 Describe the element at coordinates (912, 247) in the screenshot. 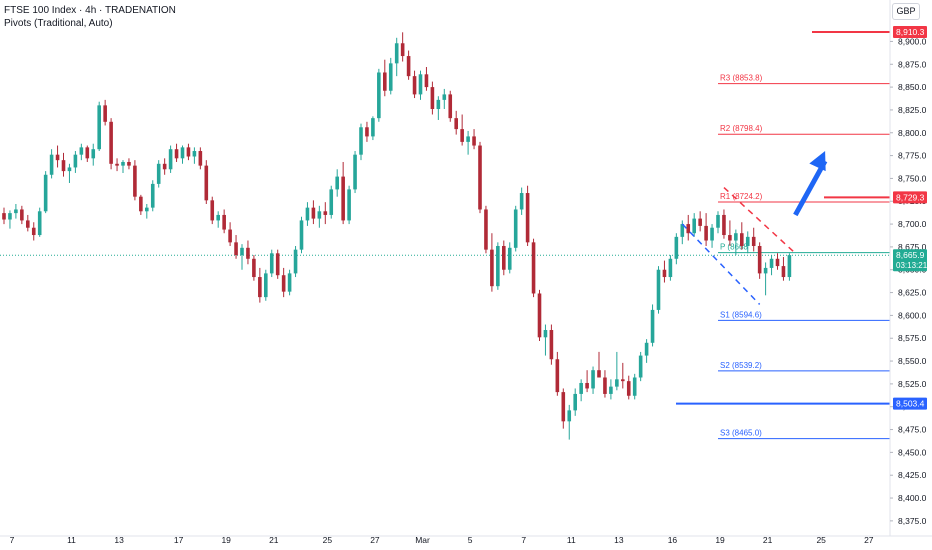

I see `price-tick-label: 8,675.0` at that location.